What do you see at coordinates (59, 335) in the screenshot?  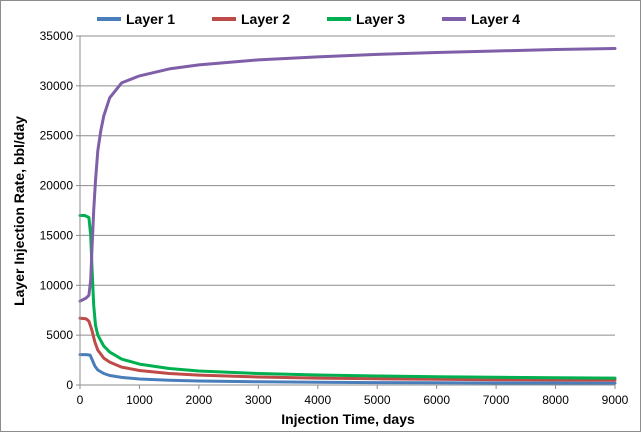 I see `y-tick-label: 5000` at bounding box center [59, 335].